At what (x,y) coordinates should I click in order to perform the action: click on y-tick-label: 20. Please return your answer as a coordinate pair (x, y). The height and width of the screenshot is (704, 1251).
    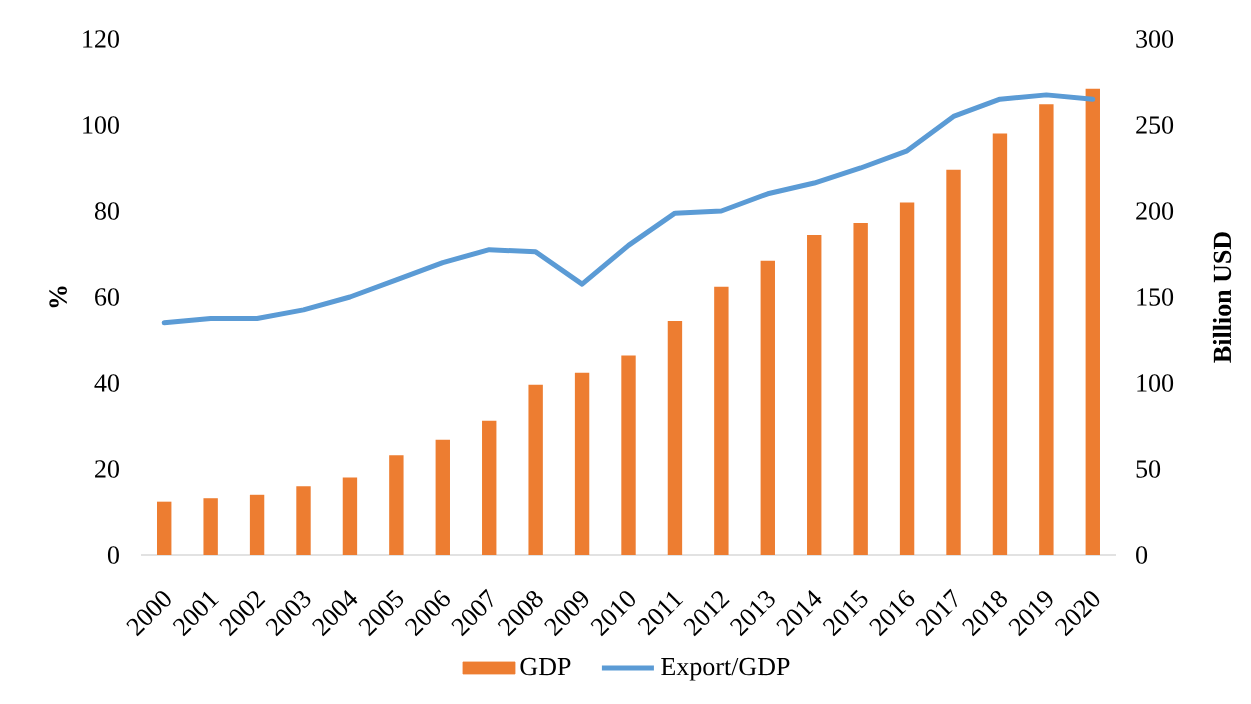
    Looking at the image, I should click on (107, 469).